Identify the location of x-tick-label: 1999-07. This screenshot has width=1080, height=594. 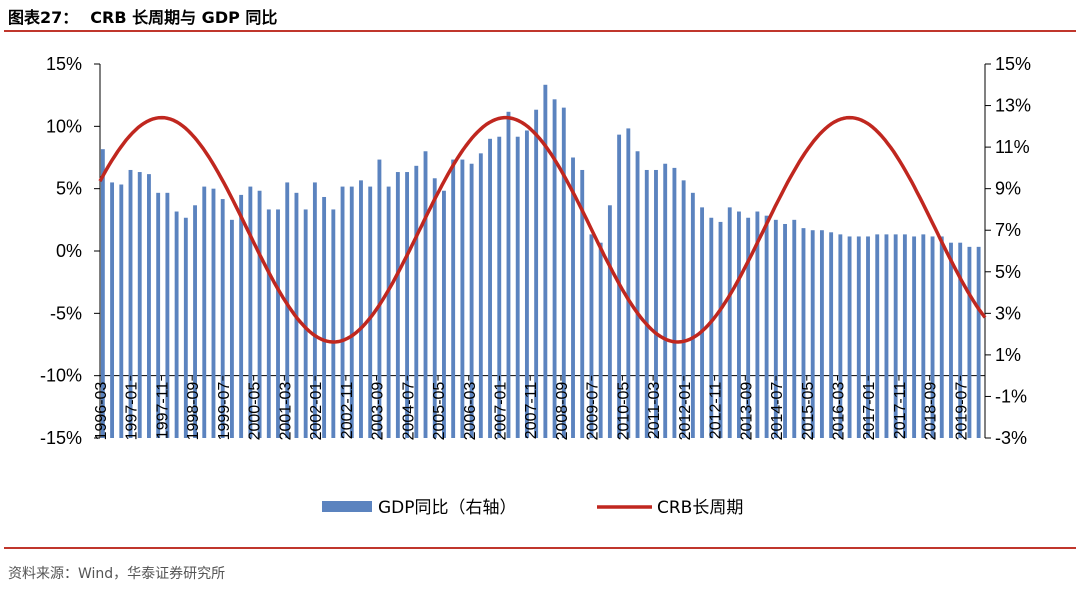
(224, 411).